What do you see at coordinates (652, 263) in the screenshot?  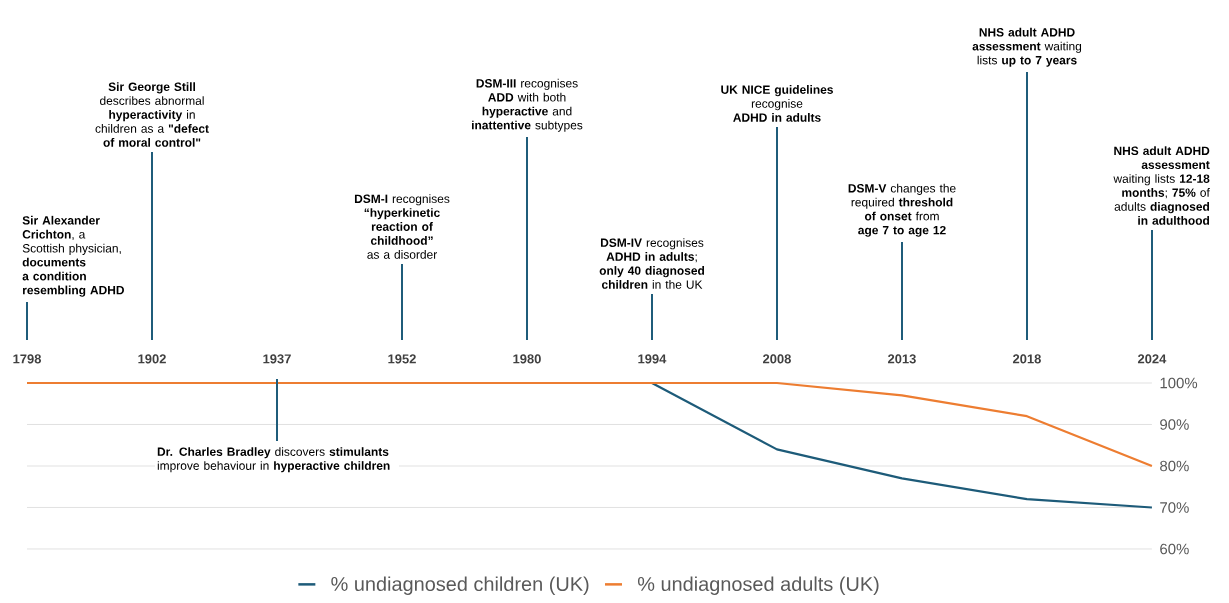 I see `text: DSM-IV recognises ADHD in adults; only 40 diagnosed children in the UK` at bounding box center [652, 263].